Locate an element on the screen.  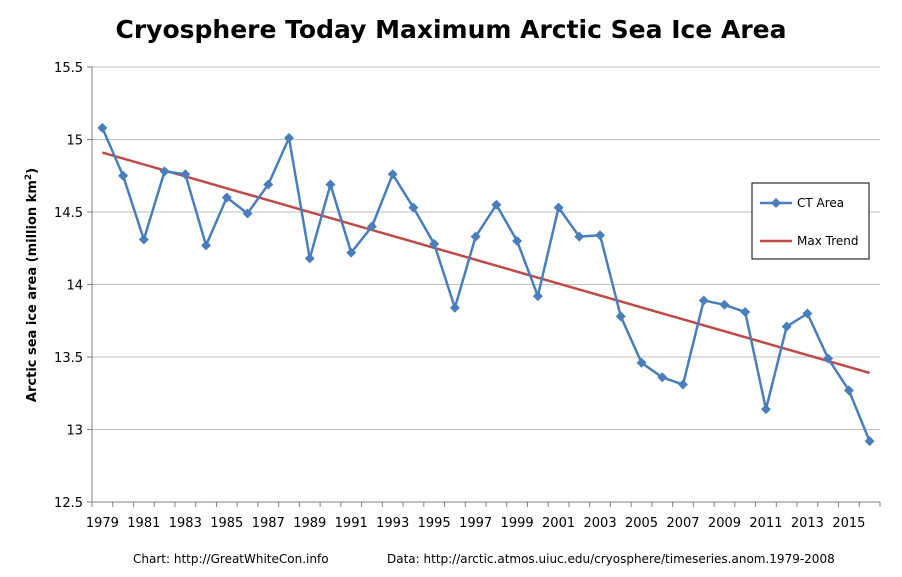
footer-chart-credit: Chart: http://GreatWhiteCon.info is located at coordinates (231, 559).